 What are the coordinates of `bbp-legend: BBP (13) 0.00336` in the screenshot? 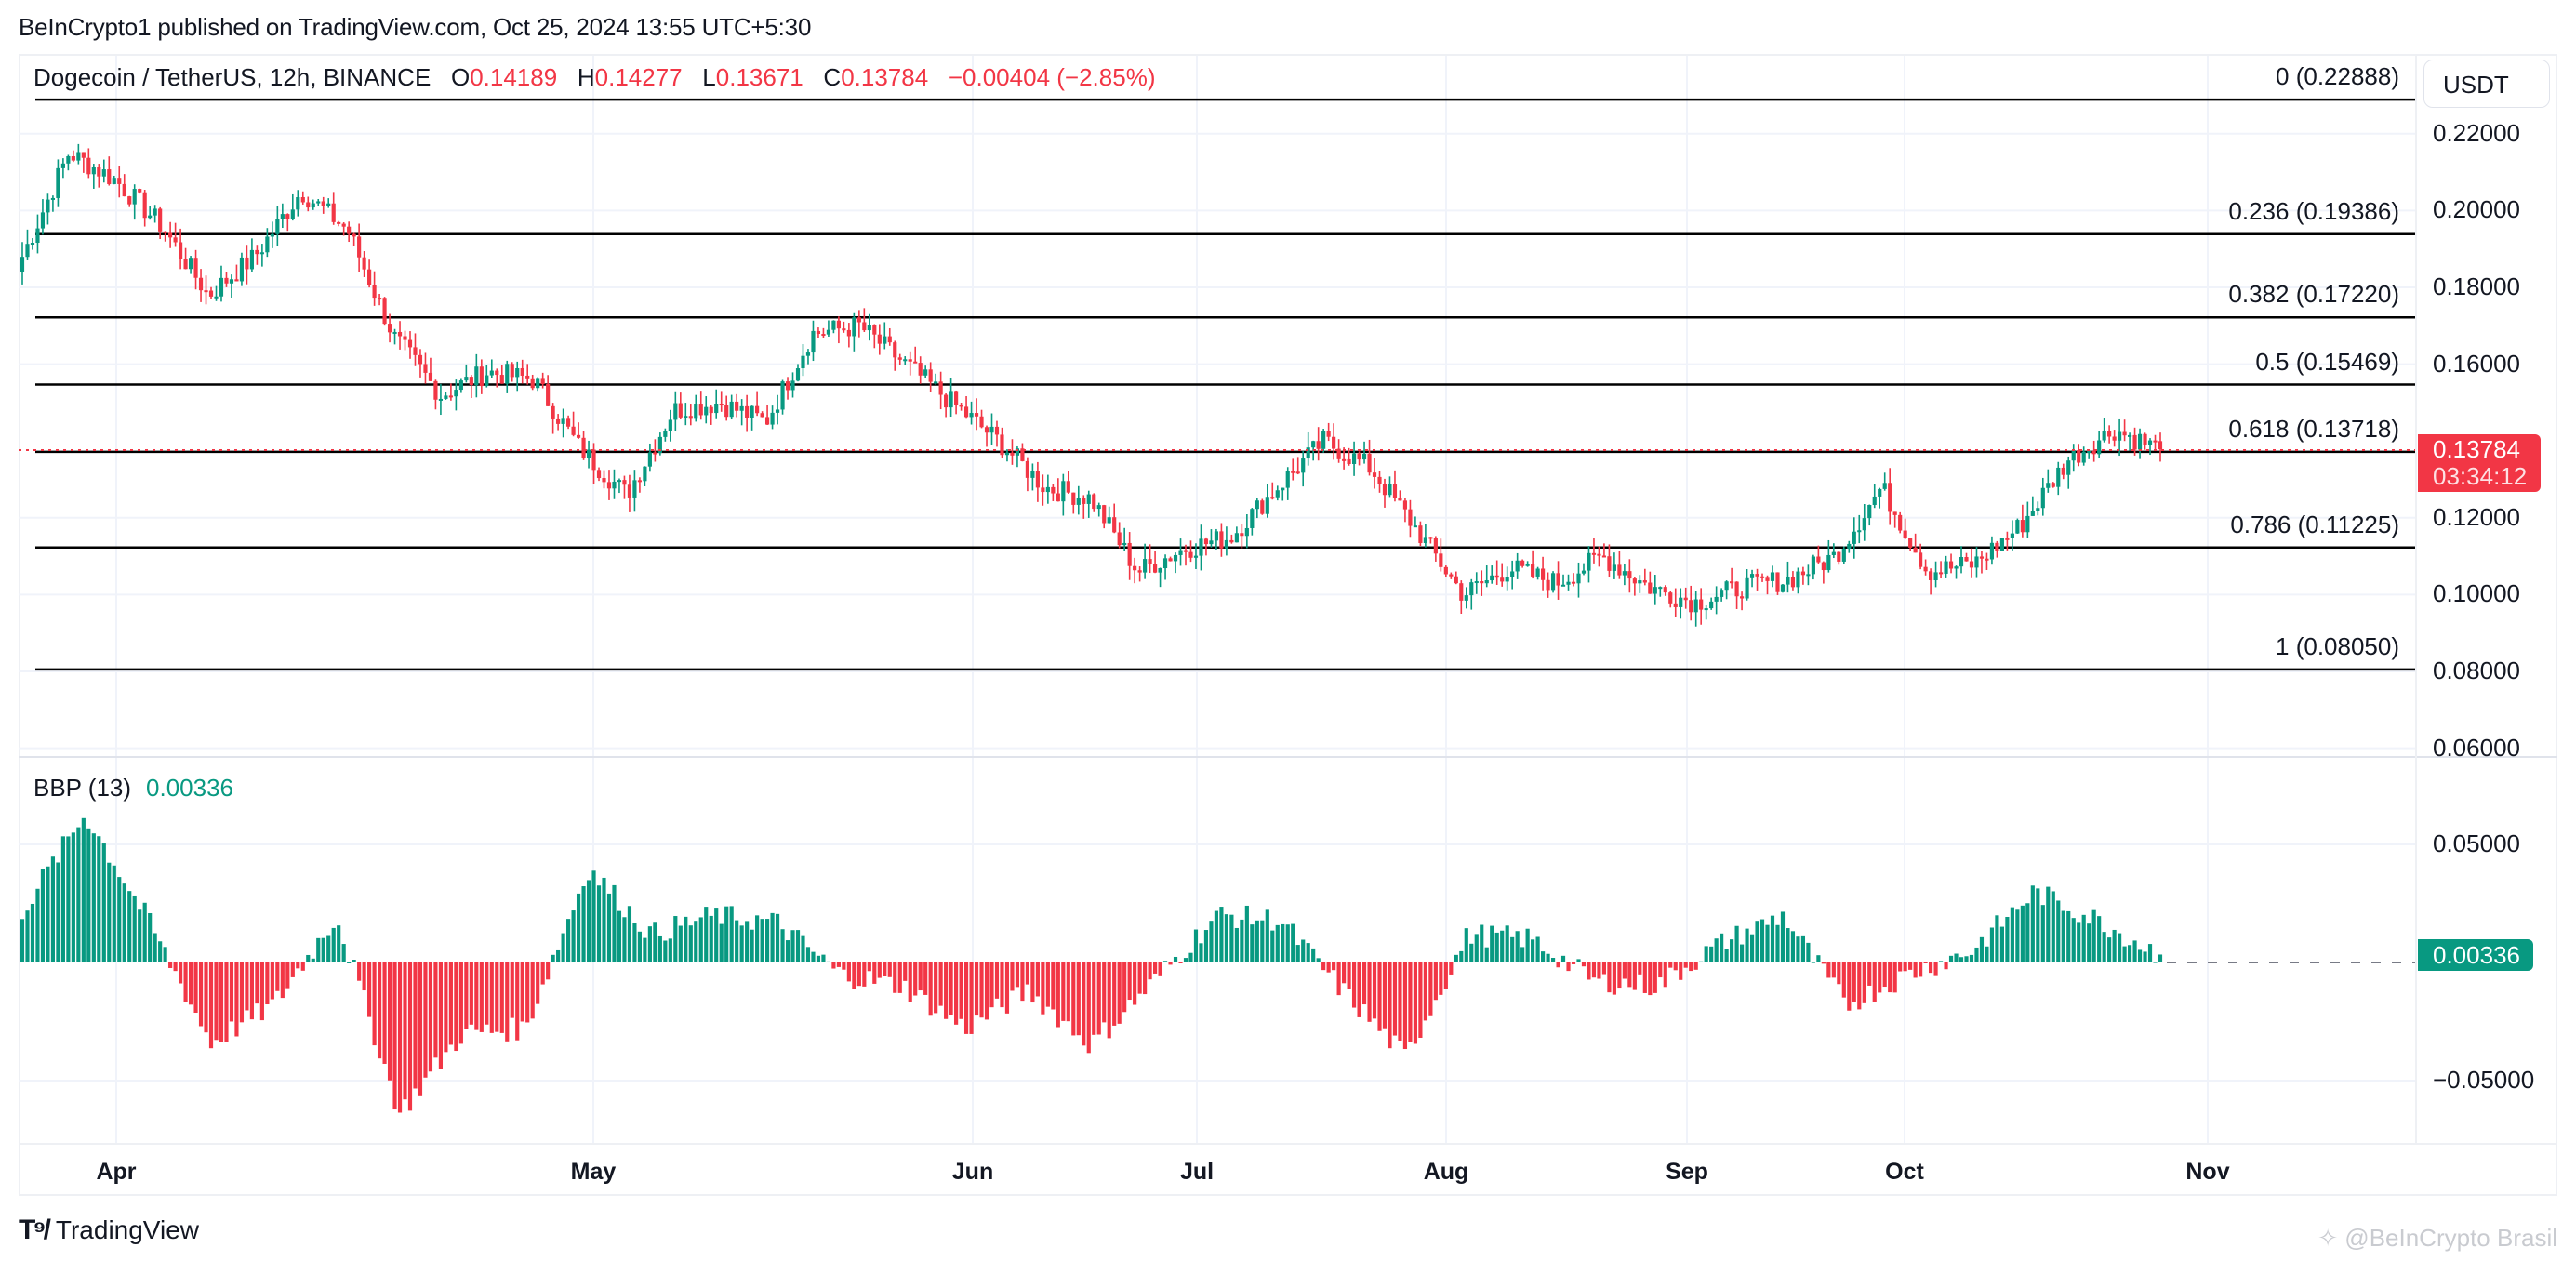 It's located at (133, 788).